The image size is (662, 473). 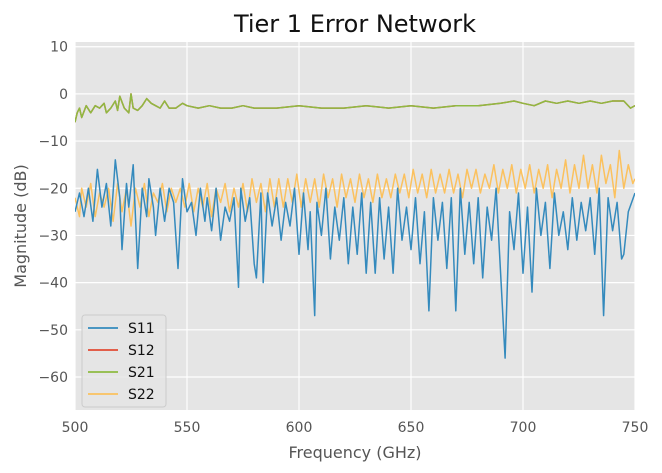 What do you see at coordinates (354, 24) in the screenshot?
I see `chart-title: Tier 1 Error Network` at bounding box center [354, 24].